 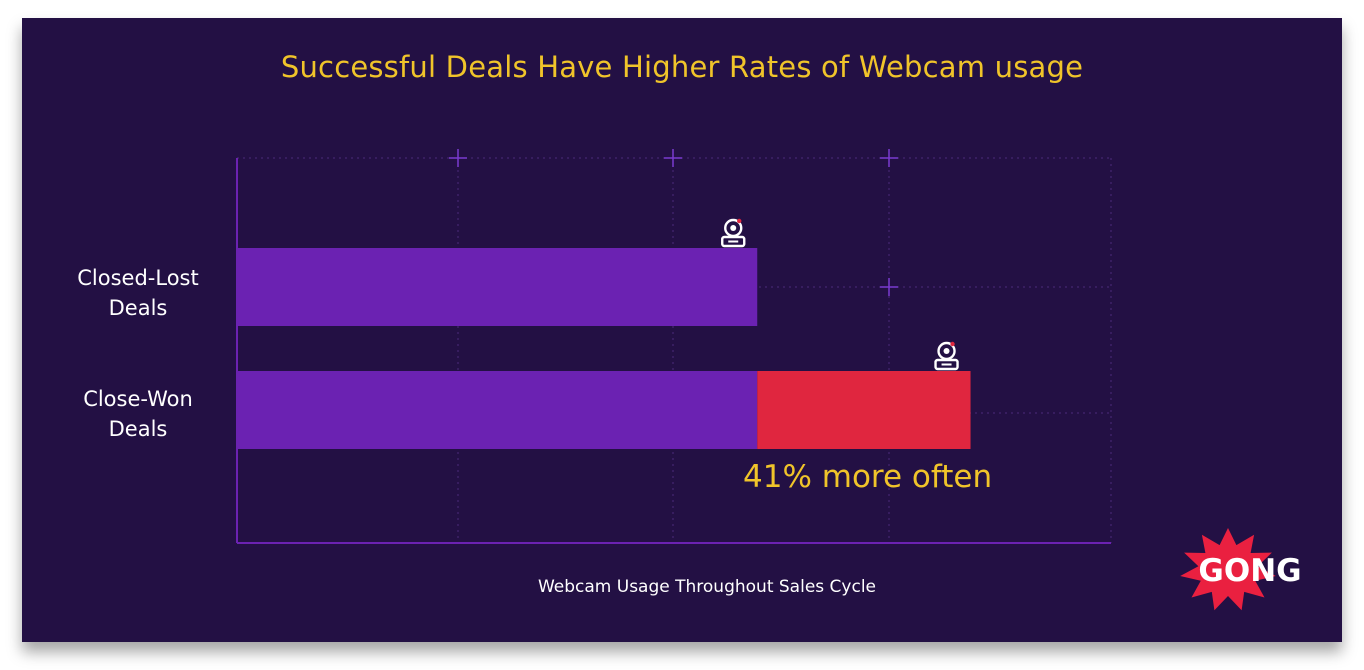 I want to click on x-axis-label: Webcam Usage Throughout Sales Cycle, so click(x=707, y=587).